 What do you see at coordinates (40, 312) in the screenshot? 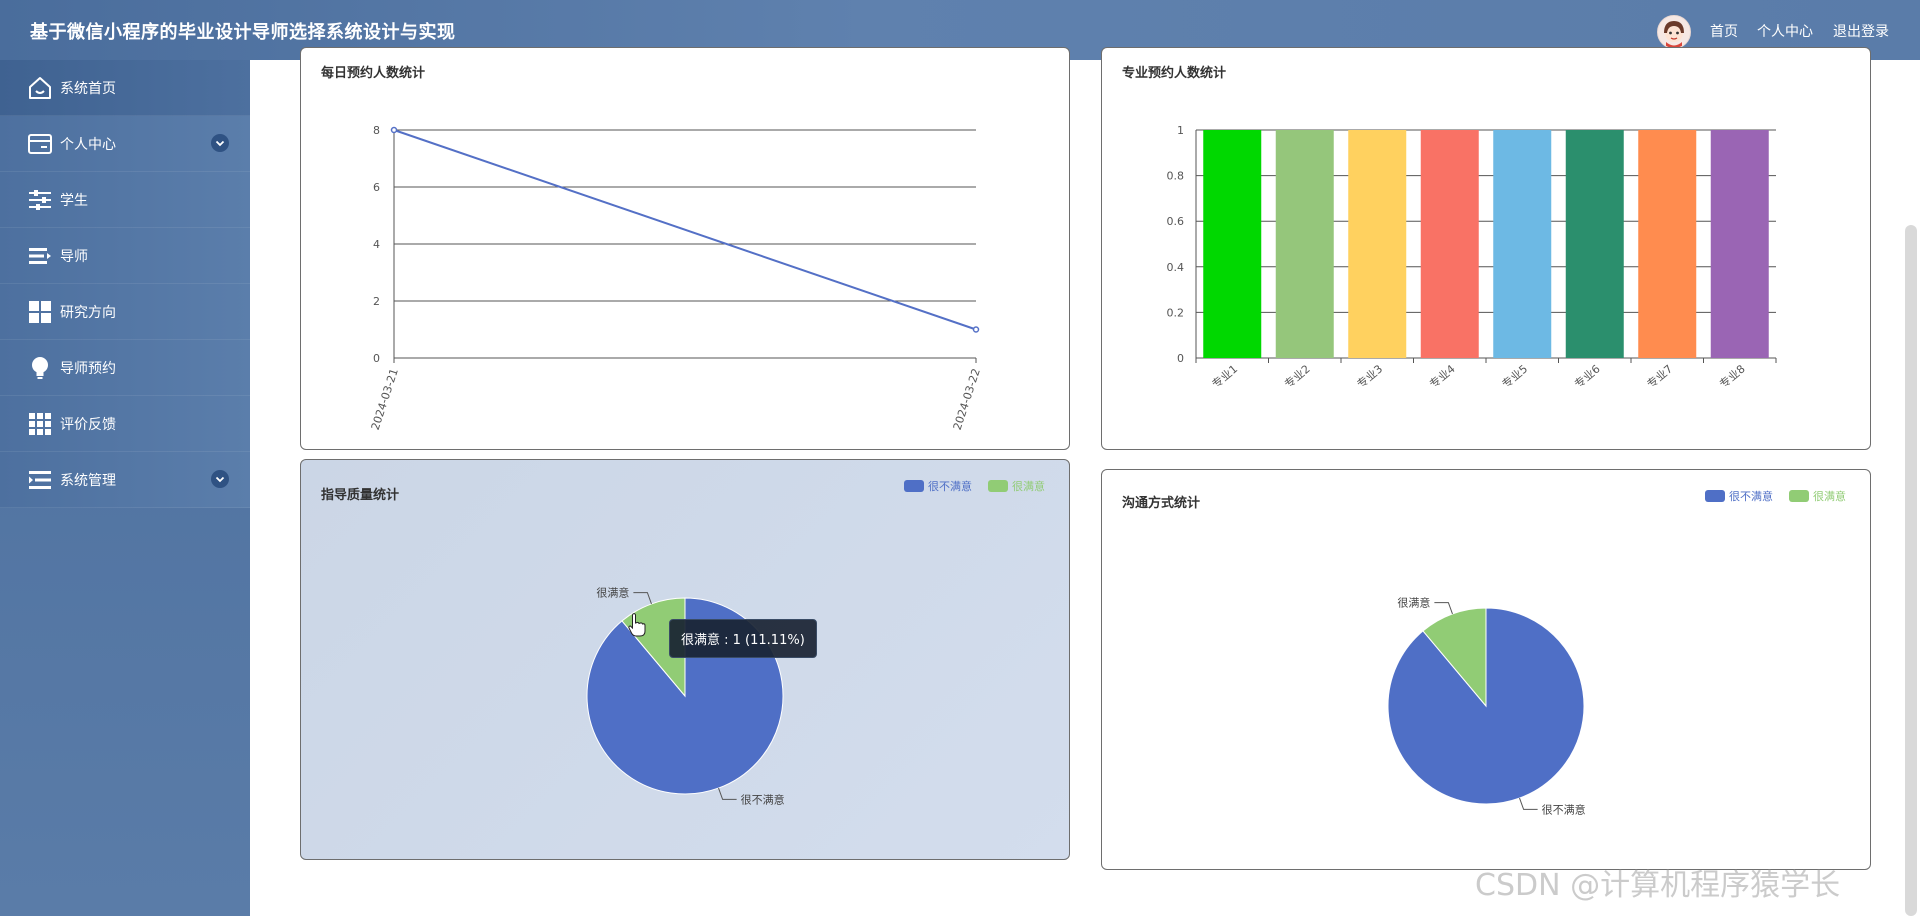
I see `grid-icon` at bounding box center [40, 312].